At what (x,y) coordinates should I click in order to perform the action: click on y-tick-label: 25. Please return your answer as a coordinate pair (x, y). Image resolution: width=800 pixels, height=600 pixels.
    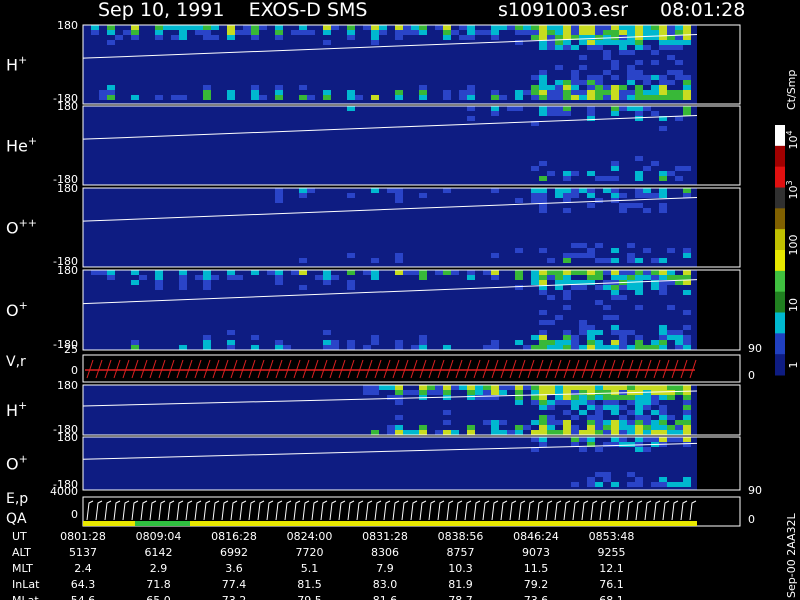
    Looking at the image, I should click on (71, 349).